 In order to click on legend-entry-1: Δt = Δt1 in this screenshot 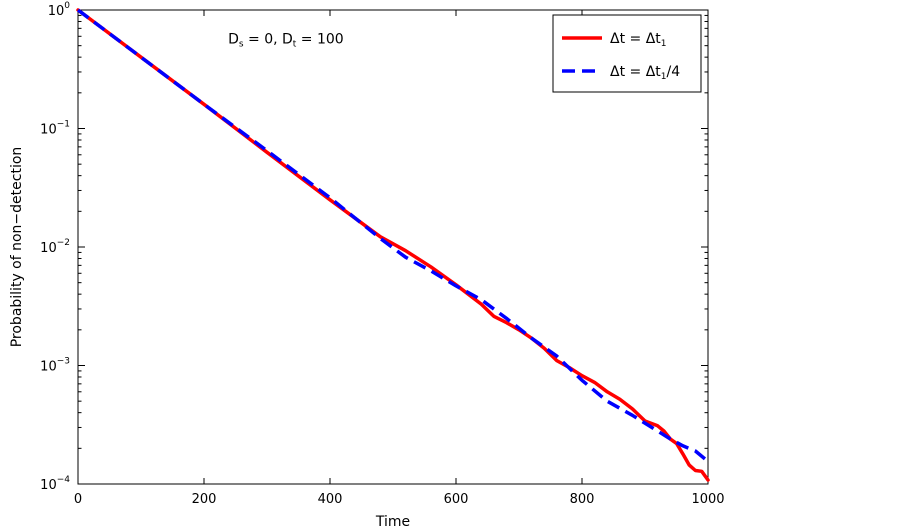, I will do `click(638, 40)`.